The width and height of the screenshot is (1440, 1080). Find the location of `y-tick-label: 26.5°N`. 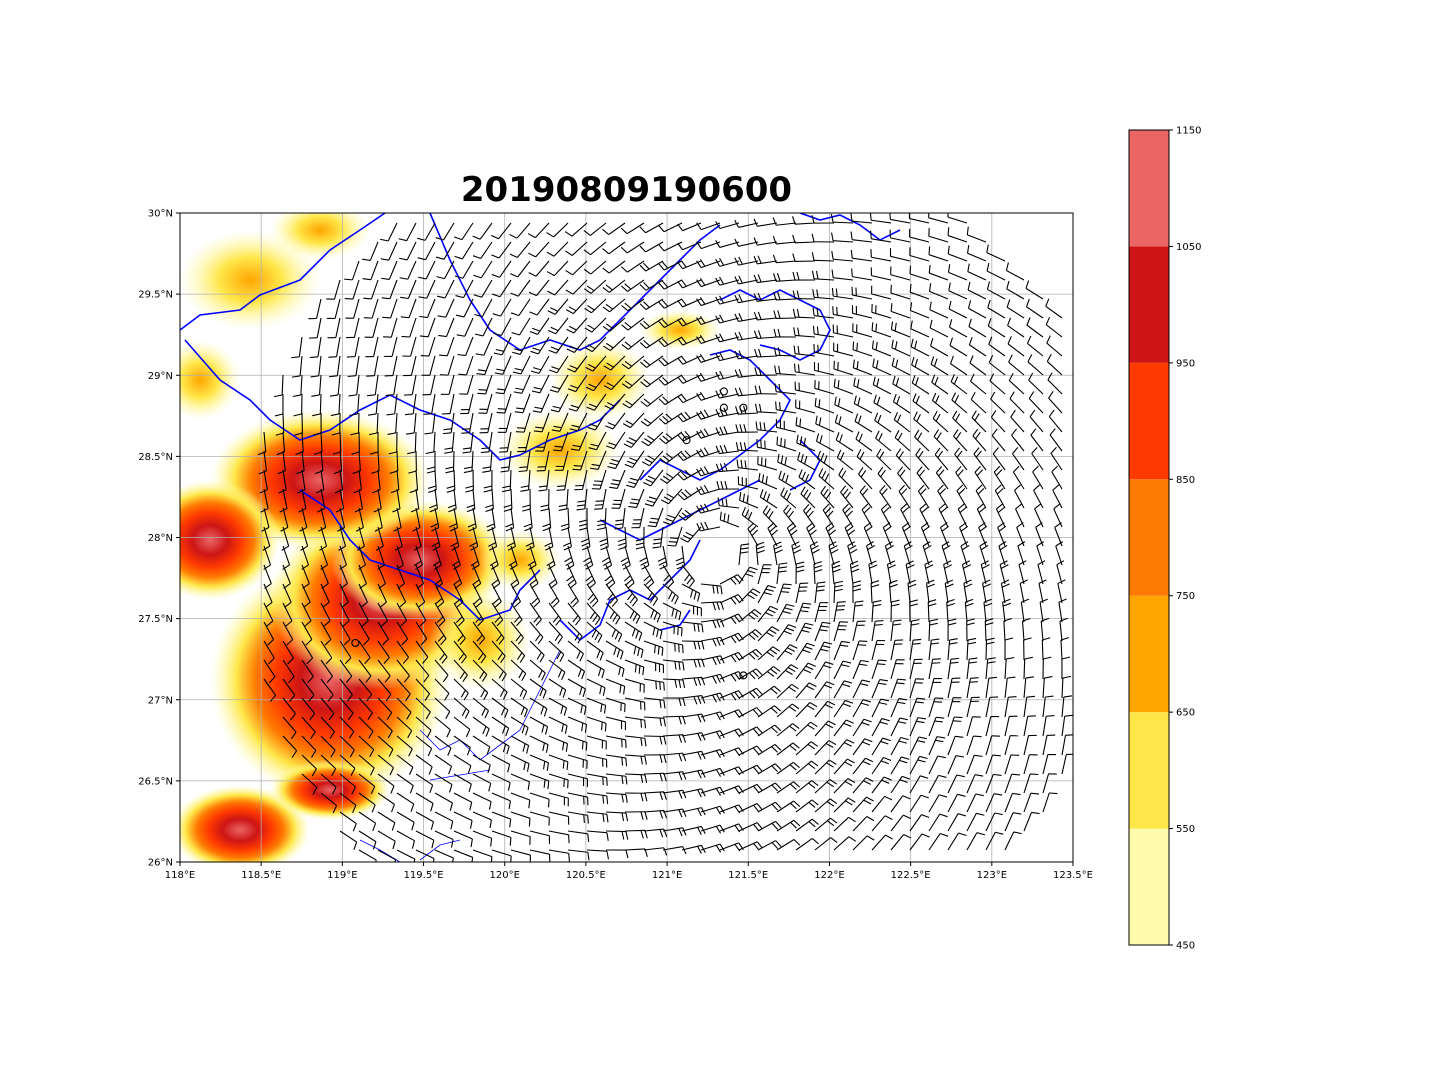

y-tick-label: 26.5°N is located at coordinates (155, 781).